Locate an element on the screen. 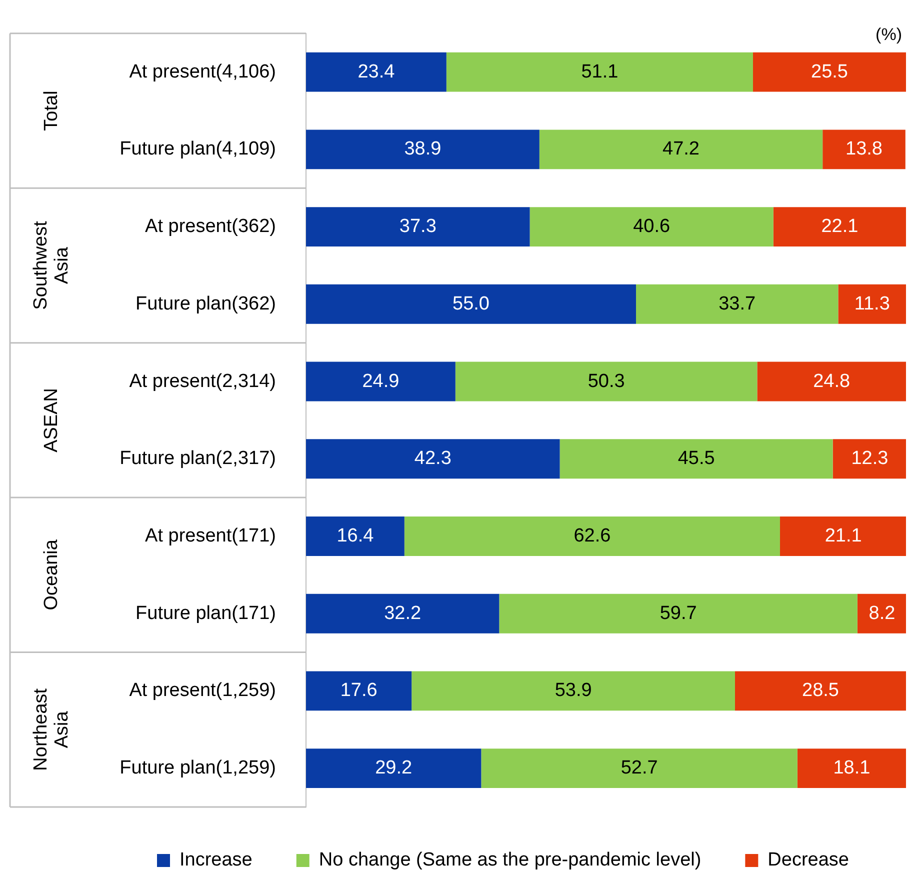 The image size is (908, 884). data-label: 12.3 is located at coordinates (869, 459).